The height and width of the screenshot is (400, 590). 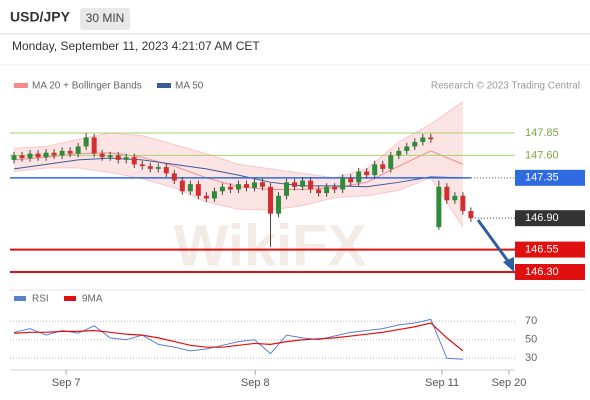 I want to click on rsi-tick-label: 50, so click(x=531, y=340).